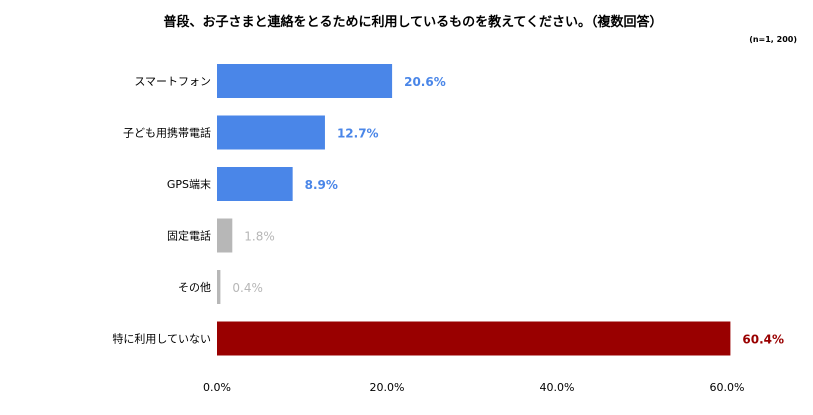 The width and height of the screenshot is (813, 415). What do you see at coordinates (557, 387) in the screenshot?
I see `x-tick-label: 40.0%` at bounding box center [557, 387].